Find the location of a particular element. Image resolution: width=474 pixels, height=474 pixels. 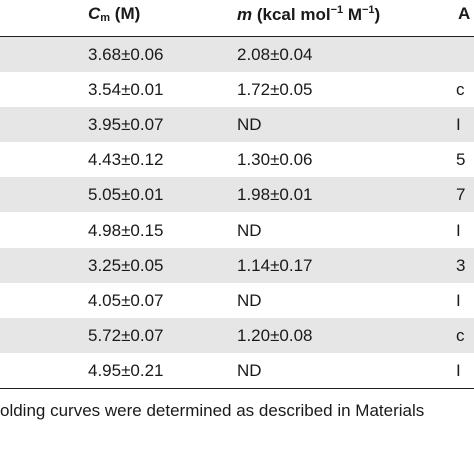

cell-m: 1.20±0.08 is located at coordinates (275, 335).